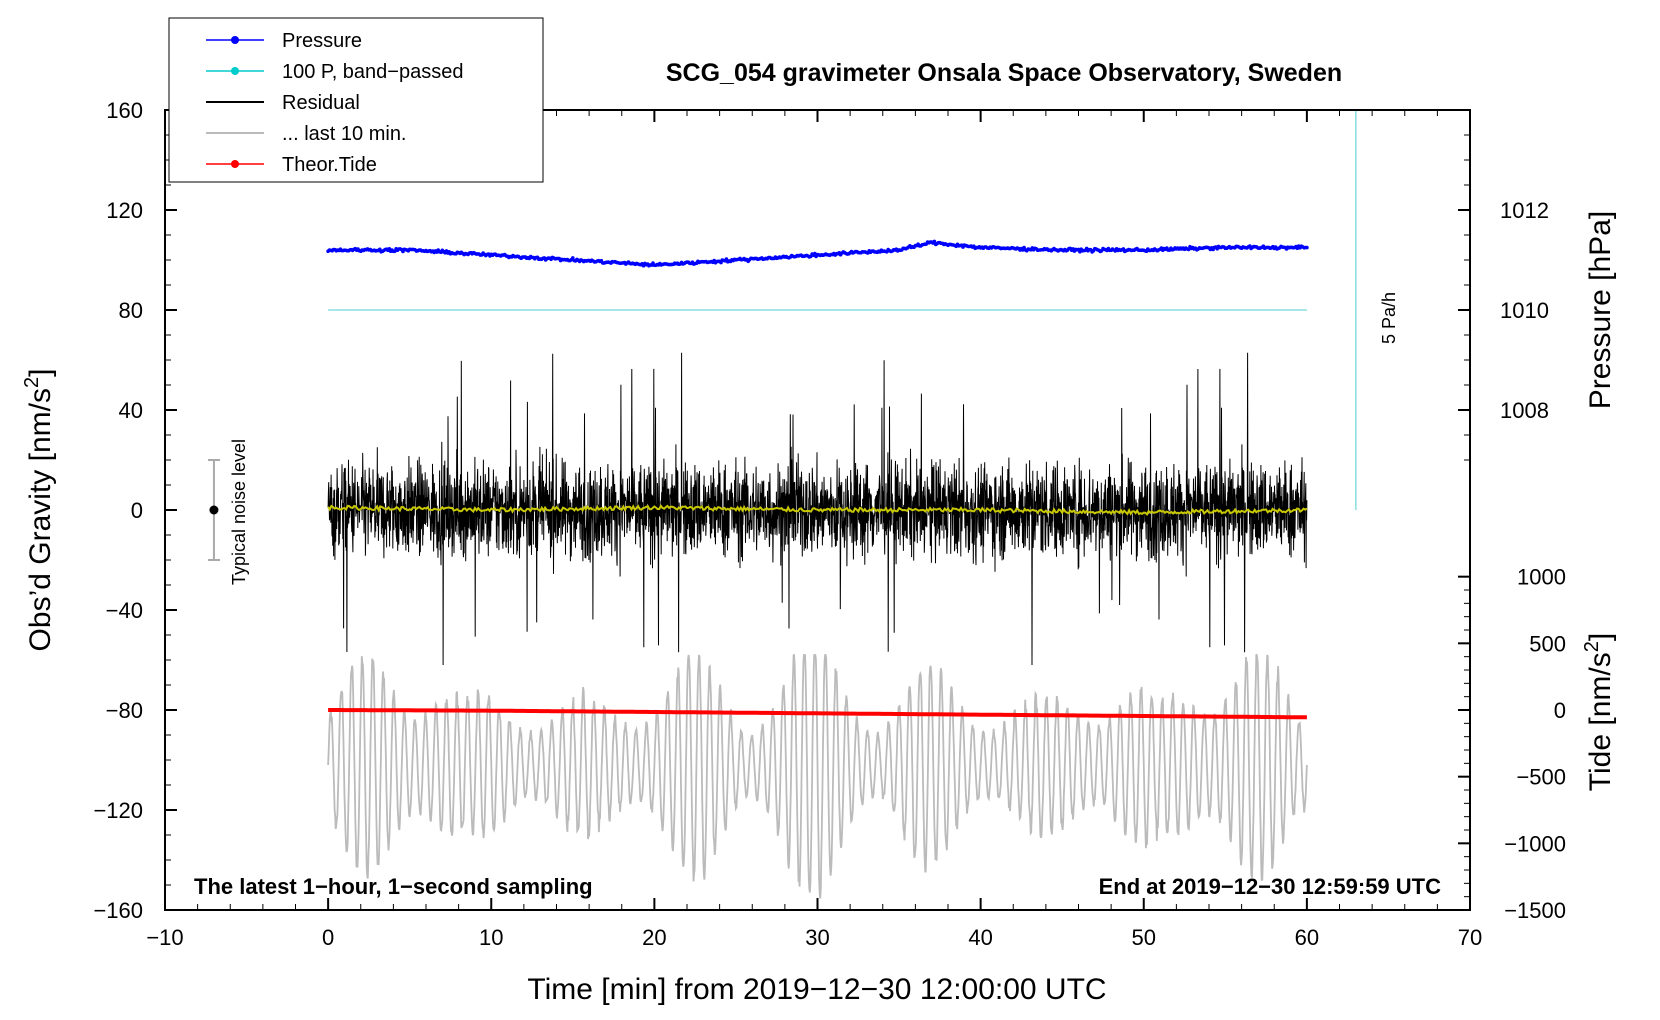  I want to click on y-axis-left: −160 −120 −80 −40 0 40 80 120 160, so click(135, 510).